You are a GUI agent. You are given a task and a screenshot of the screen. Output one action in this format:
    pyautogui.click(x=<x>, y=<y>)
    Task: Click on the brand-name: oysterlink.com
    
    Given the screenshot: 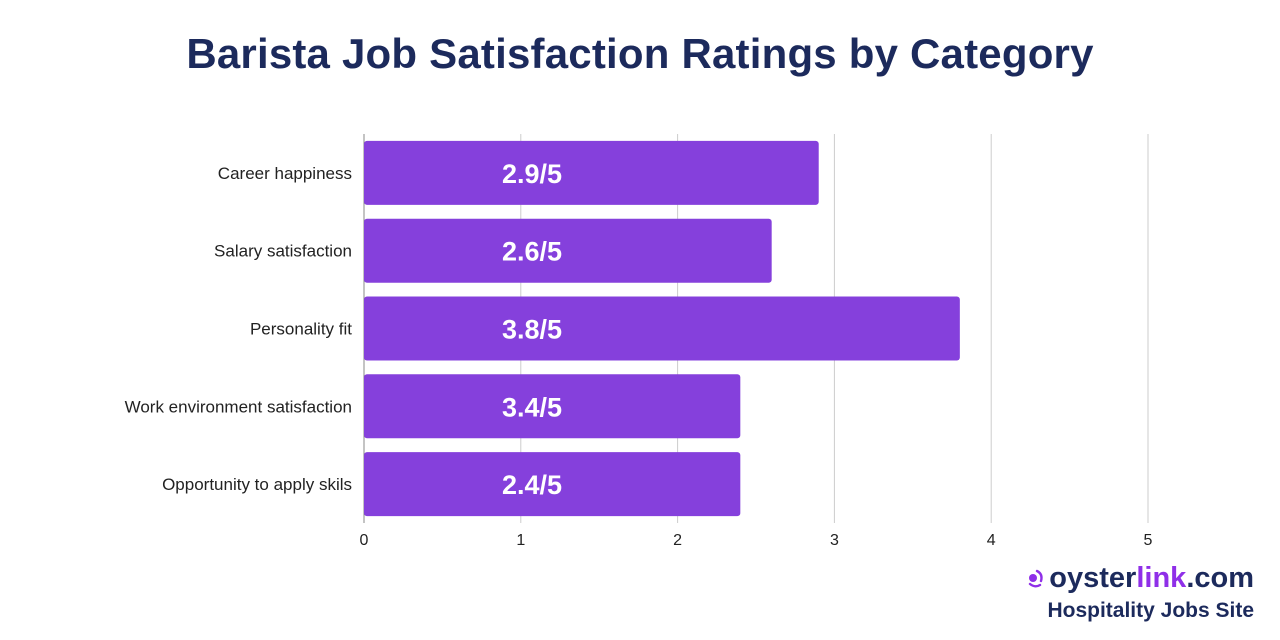 What is the action you would take?
    pyautogui.click(x=1140, y=578)
    